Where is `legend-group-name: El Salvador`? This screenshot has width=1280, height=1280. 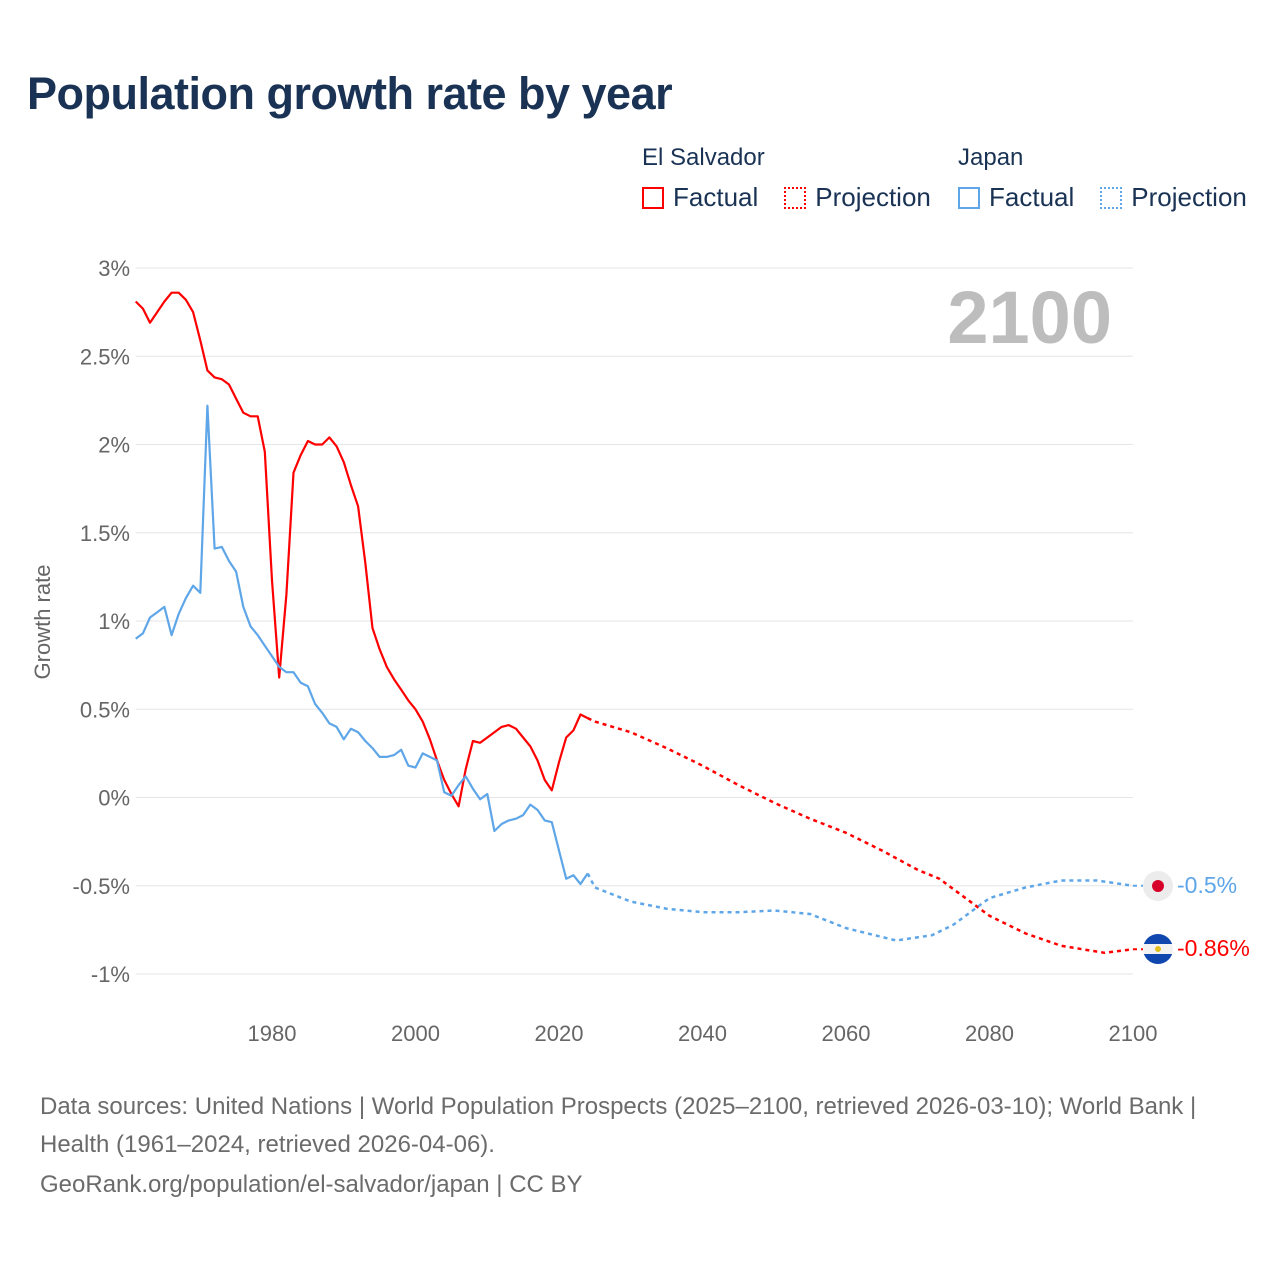 legend-group-name: El Salvador is located at coordinates (703, 157).